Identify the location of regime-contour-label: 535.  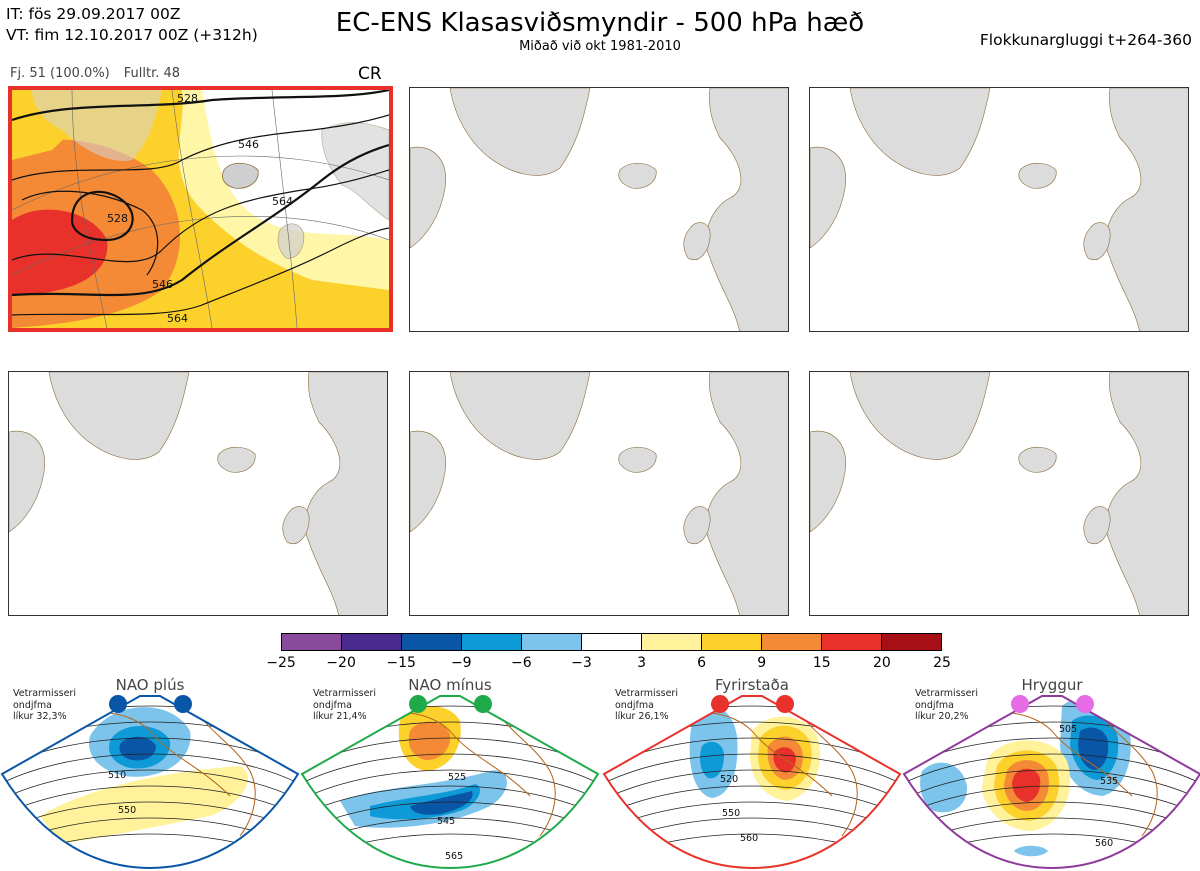
(1109, 781).